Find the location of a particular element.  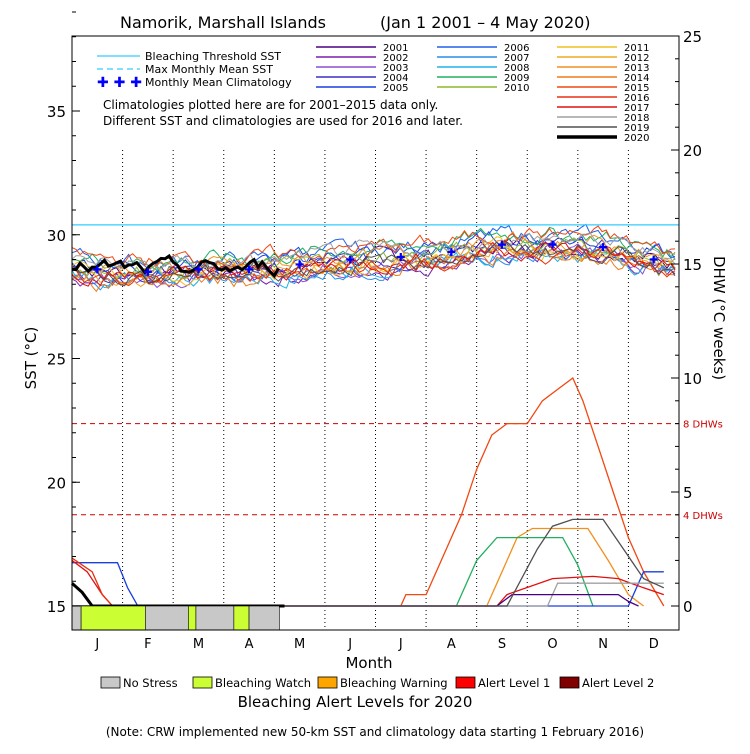

month-label: A is located at coordinates (249, 644).